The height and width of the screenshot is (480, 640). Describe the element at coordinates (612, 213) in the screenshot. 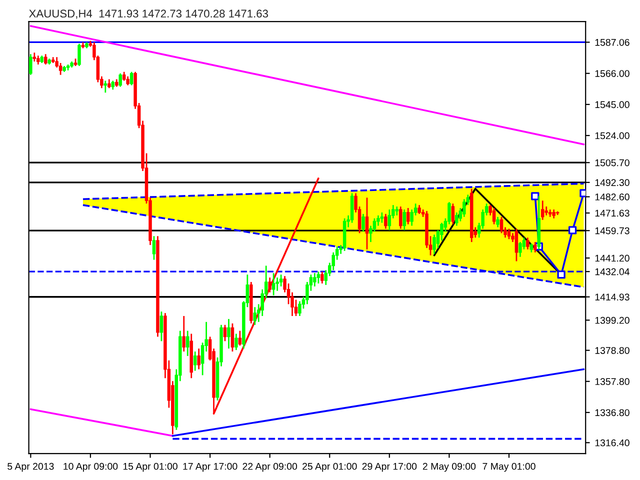

I see `y-tick-label: 1471.63` at that location.